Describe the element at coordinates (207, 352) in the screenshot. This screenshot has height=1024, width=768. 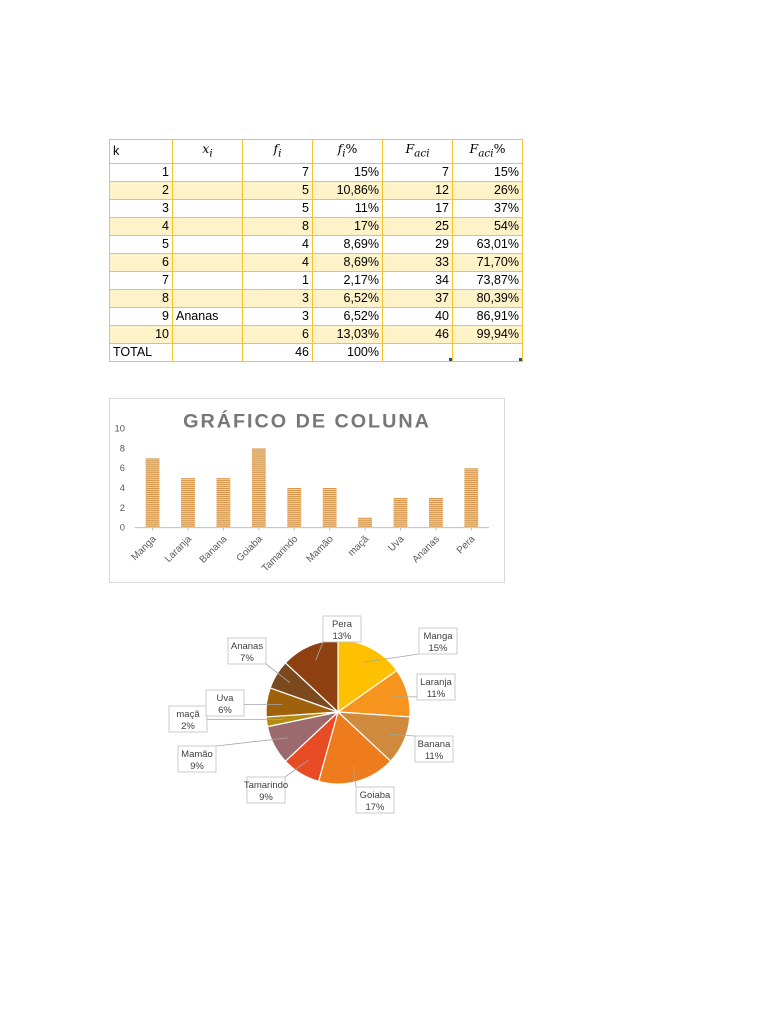
I see `total-xi` at that location.